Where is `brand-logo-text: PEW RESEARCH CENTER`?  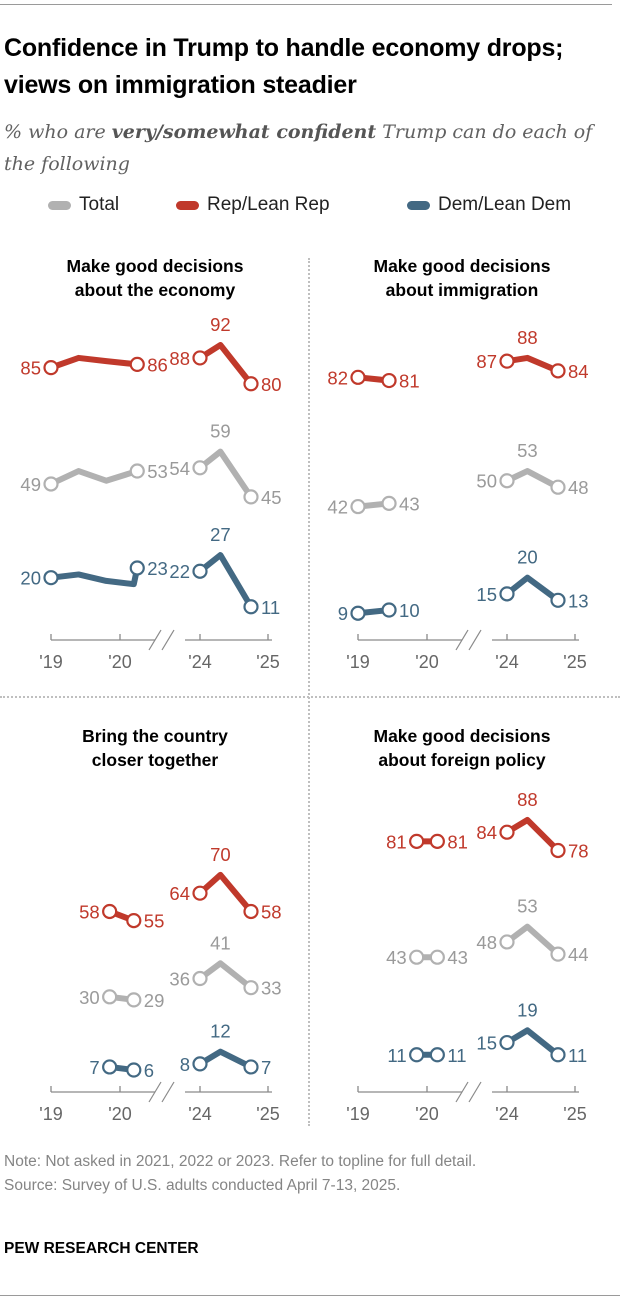 brand-logo-text: PEW RESEARCH CENTER is located at coordinates (101, 1248).